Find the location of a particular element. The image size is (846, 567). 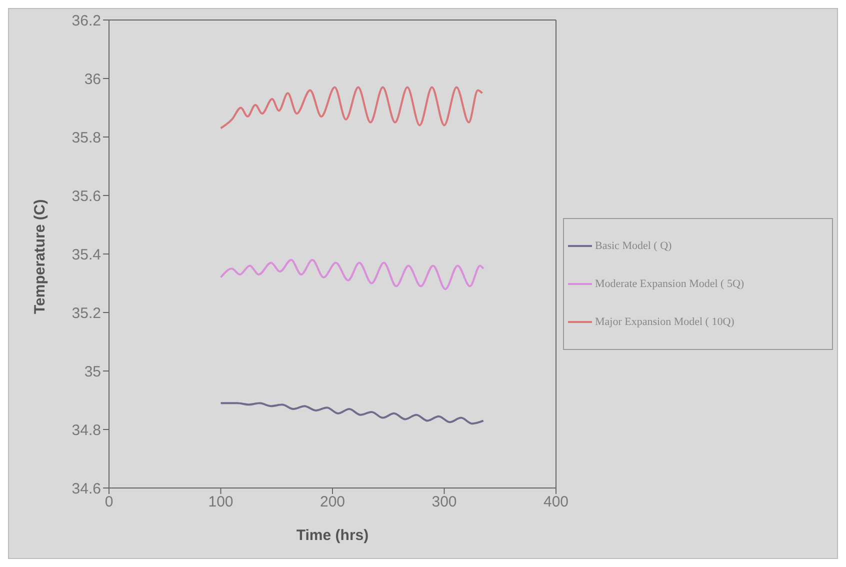

y-tick-label: 35.4 is located at coordinates (86, 255).